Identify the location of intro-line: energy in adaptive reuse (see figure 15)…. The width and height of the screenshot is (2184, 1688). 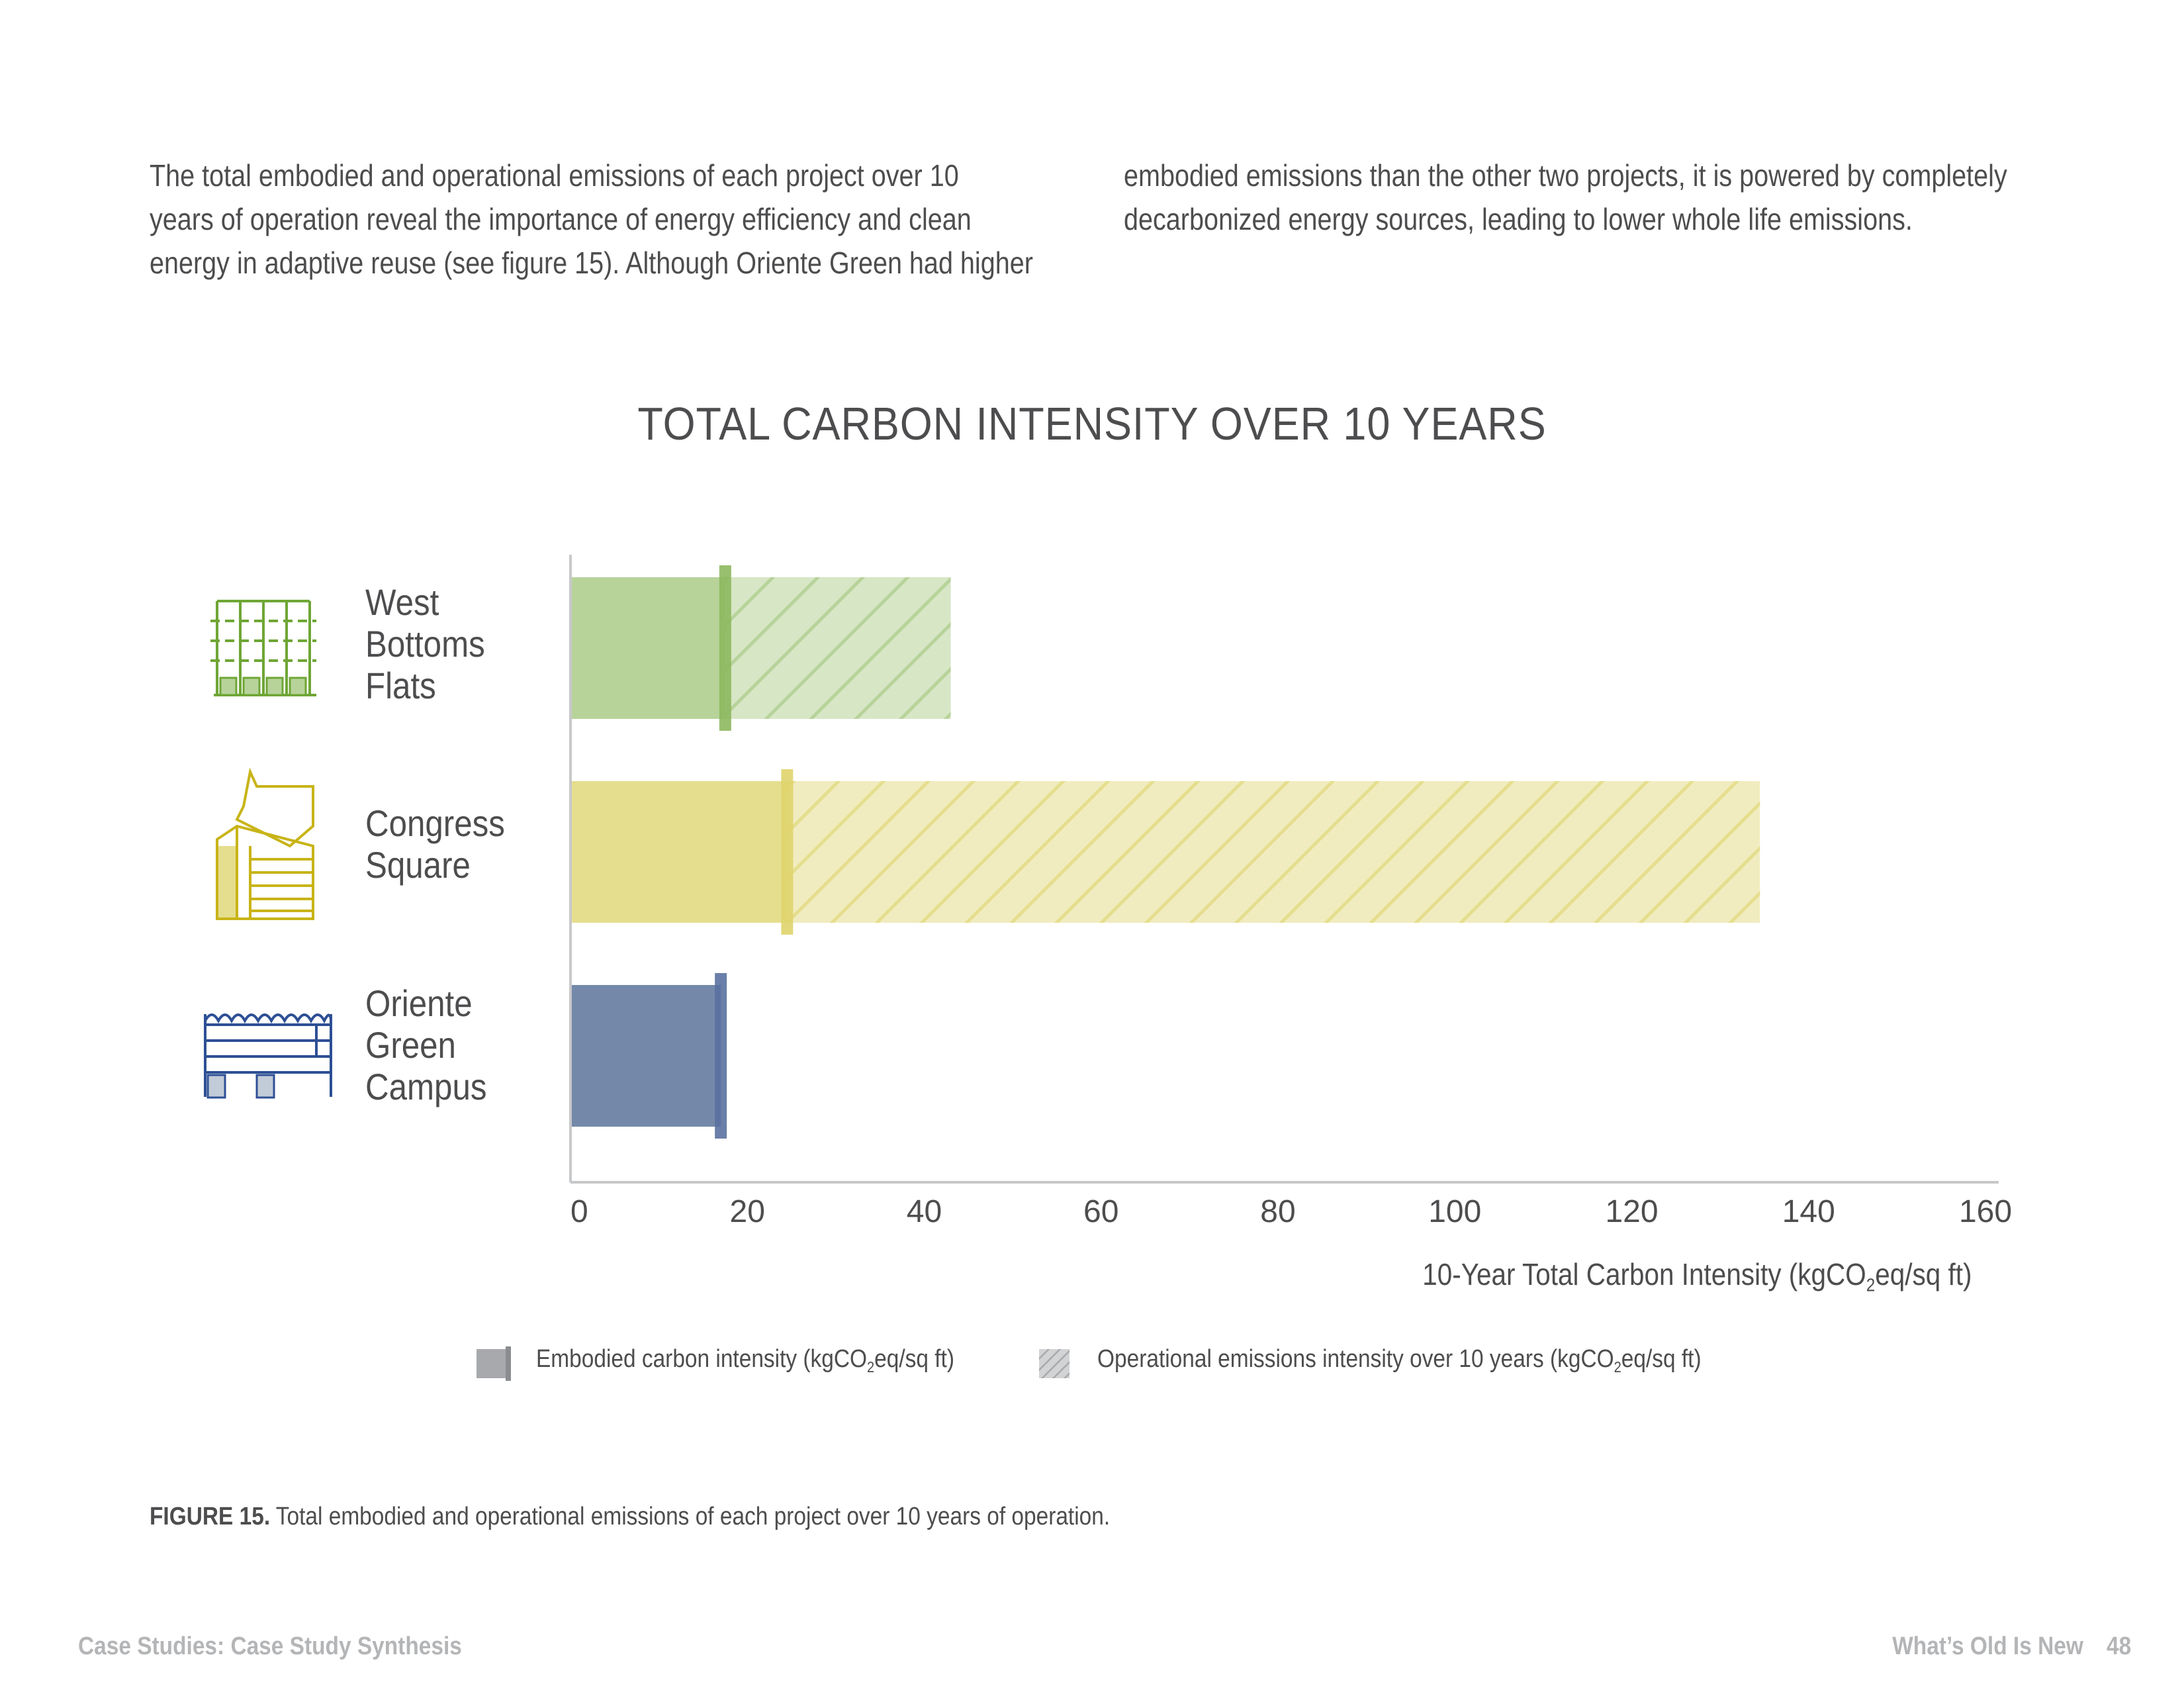
(591, 263).